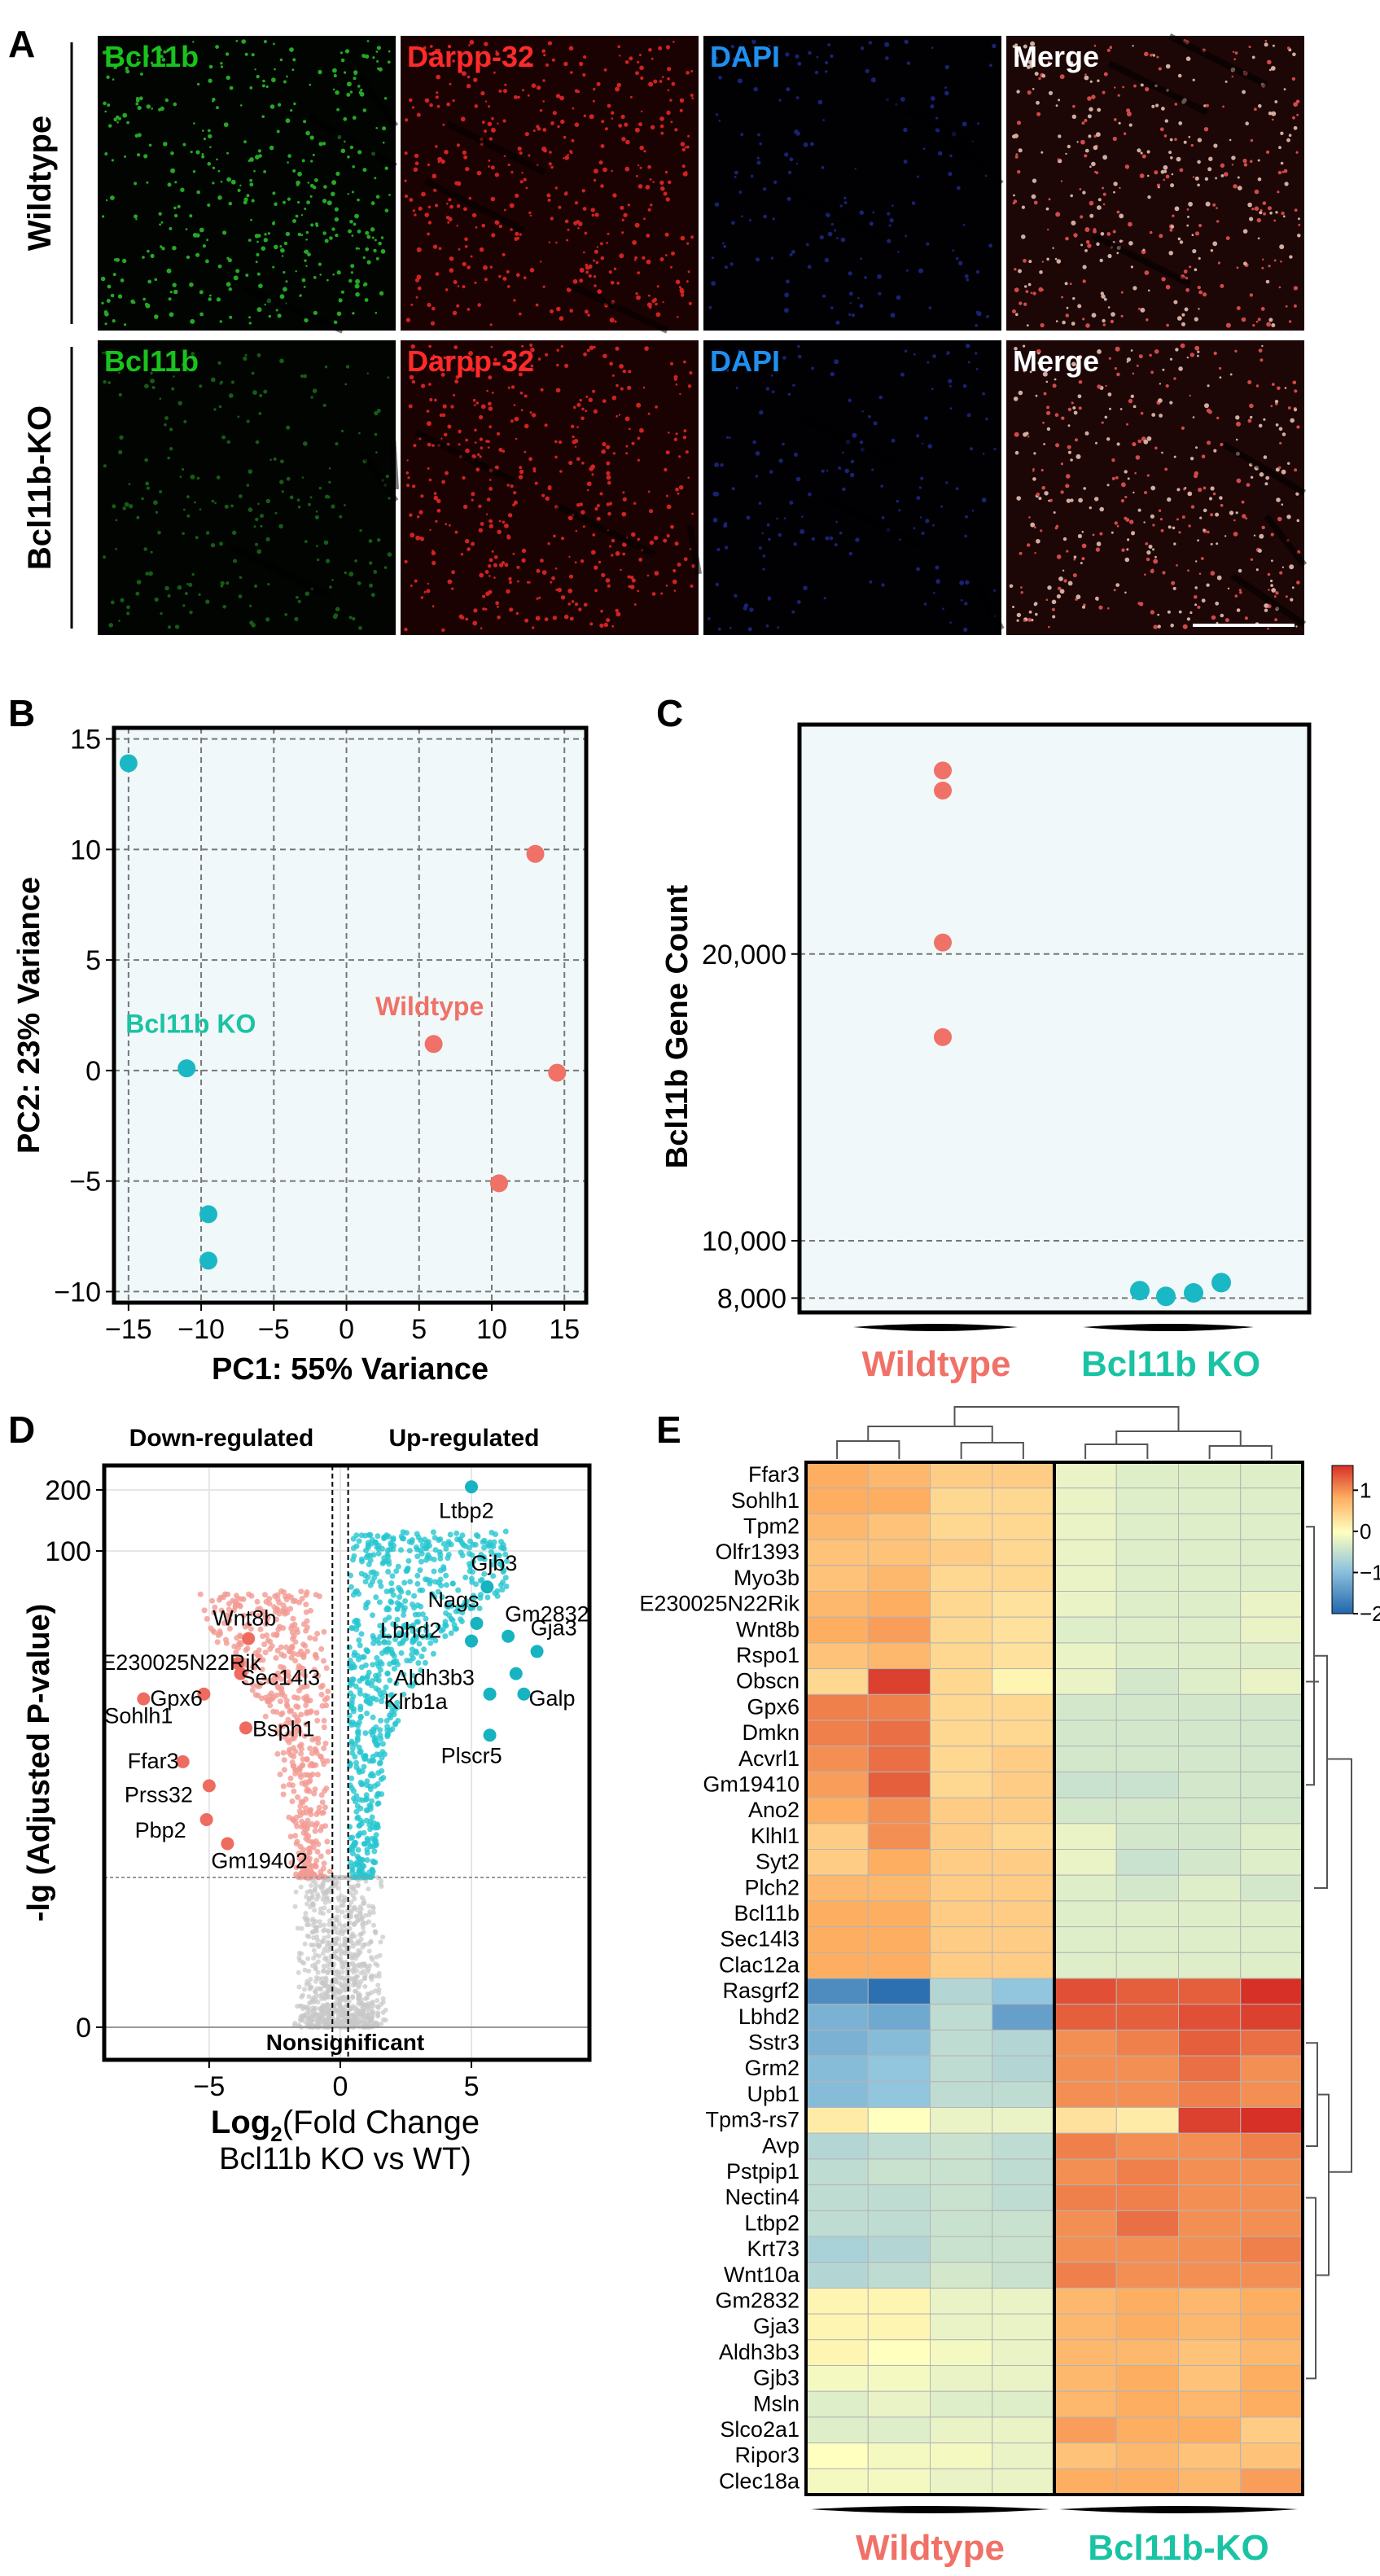  Describe the element at coordinates (183, 1761) in the screenshot. I see `labeled-point-down` at that location.